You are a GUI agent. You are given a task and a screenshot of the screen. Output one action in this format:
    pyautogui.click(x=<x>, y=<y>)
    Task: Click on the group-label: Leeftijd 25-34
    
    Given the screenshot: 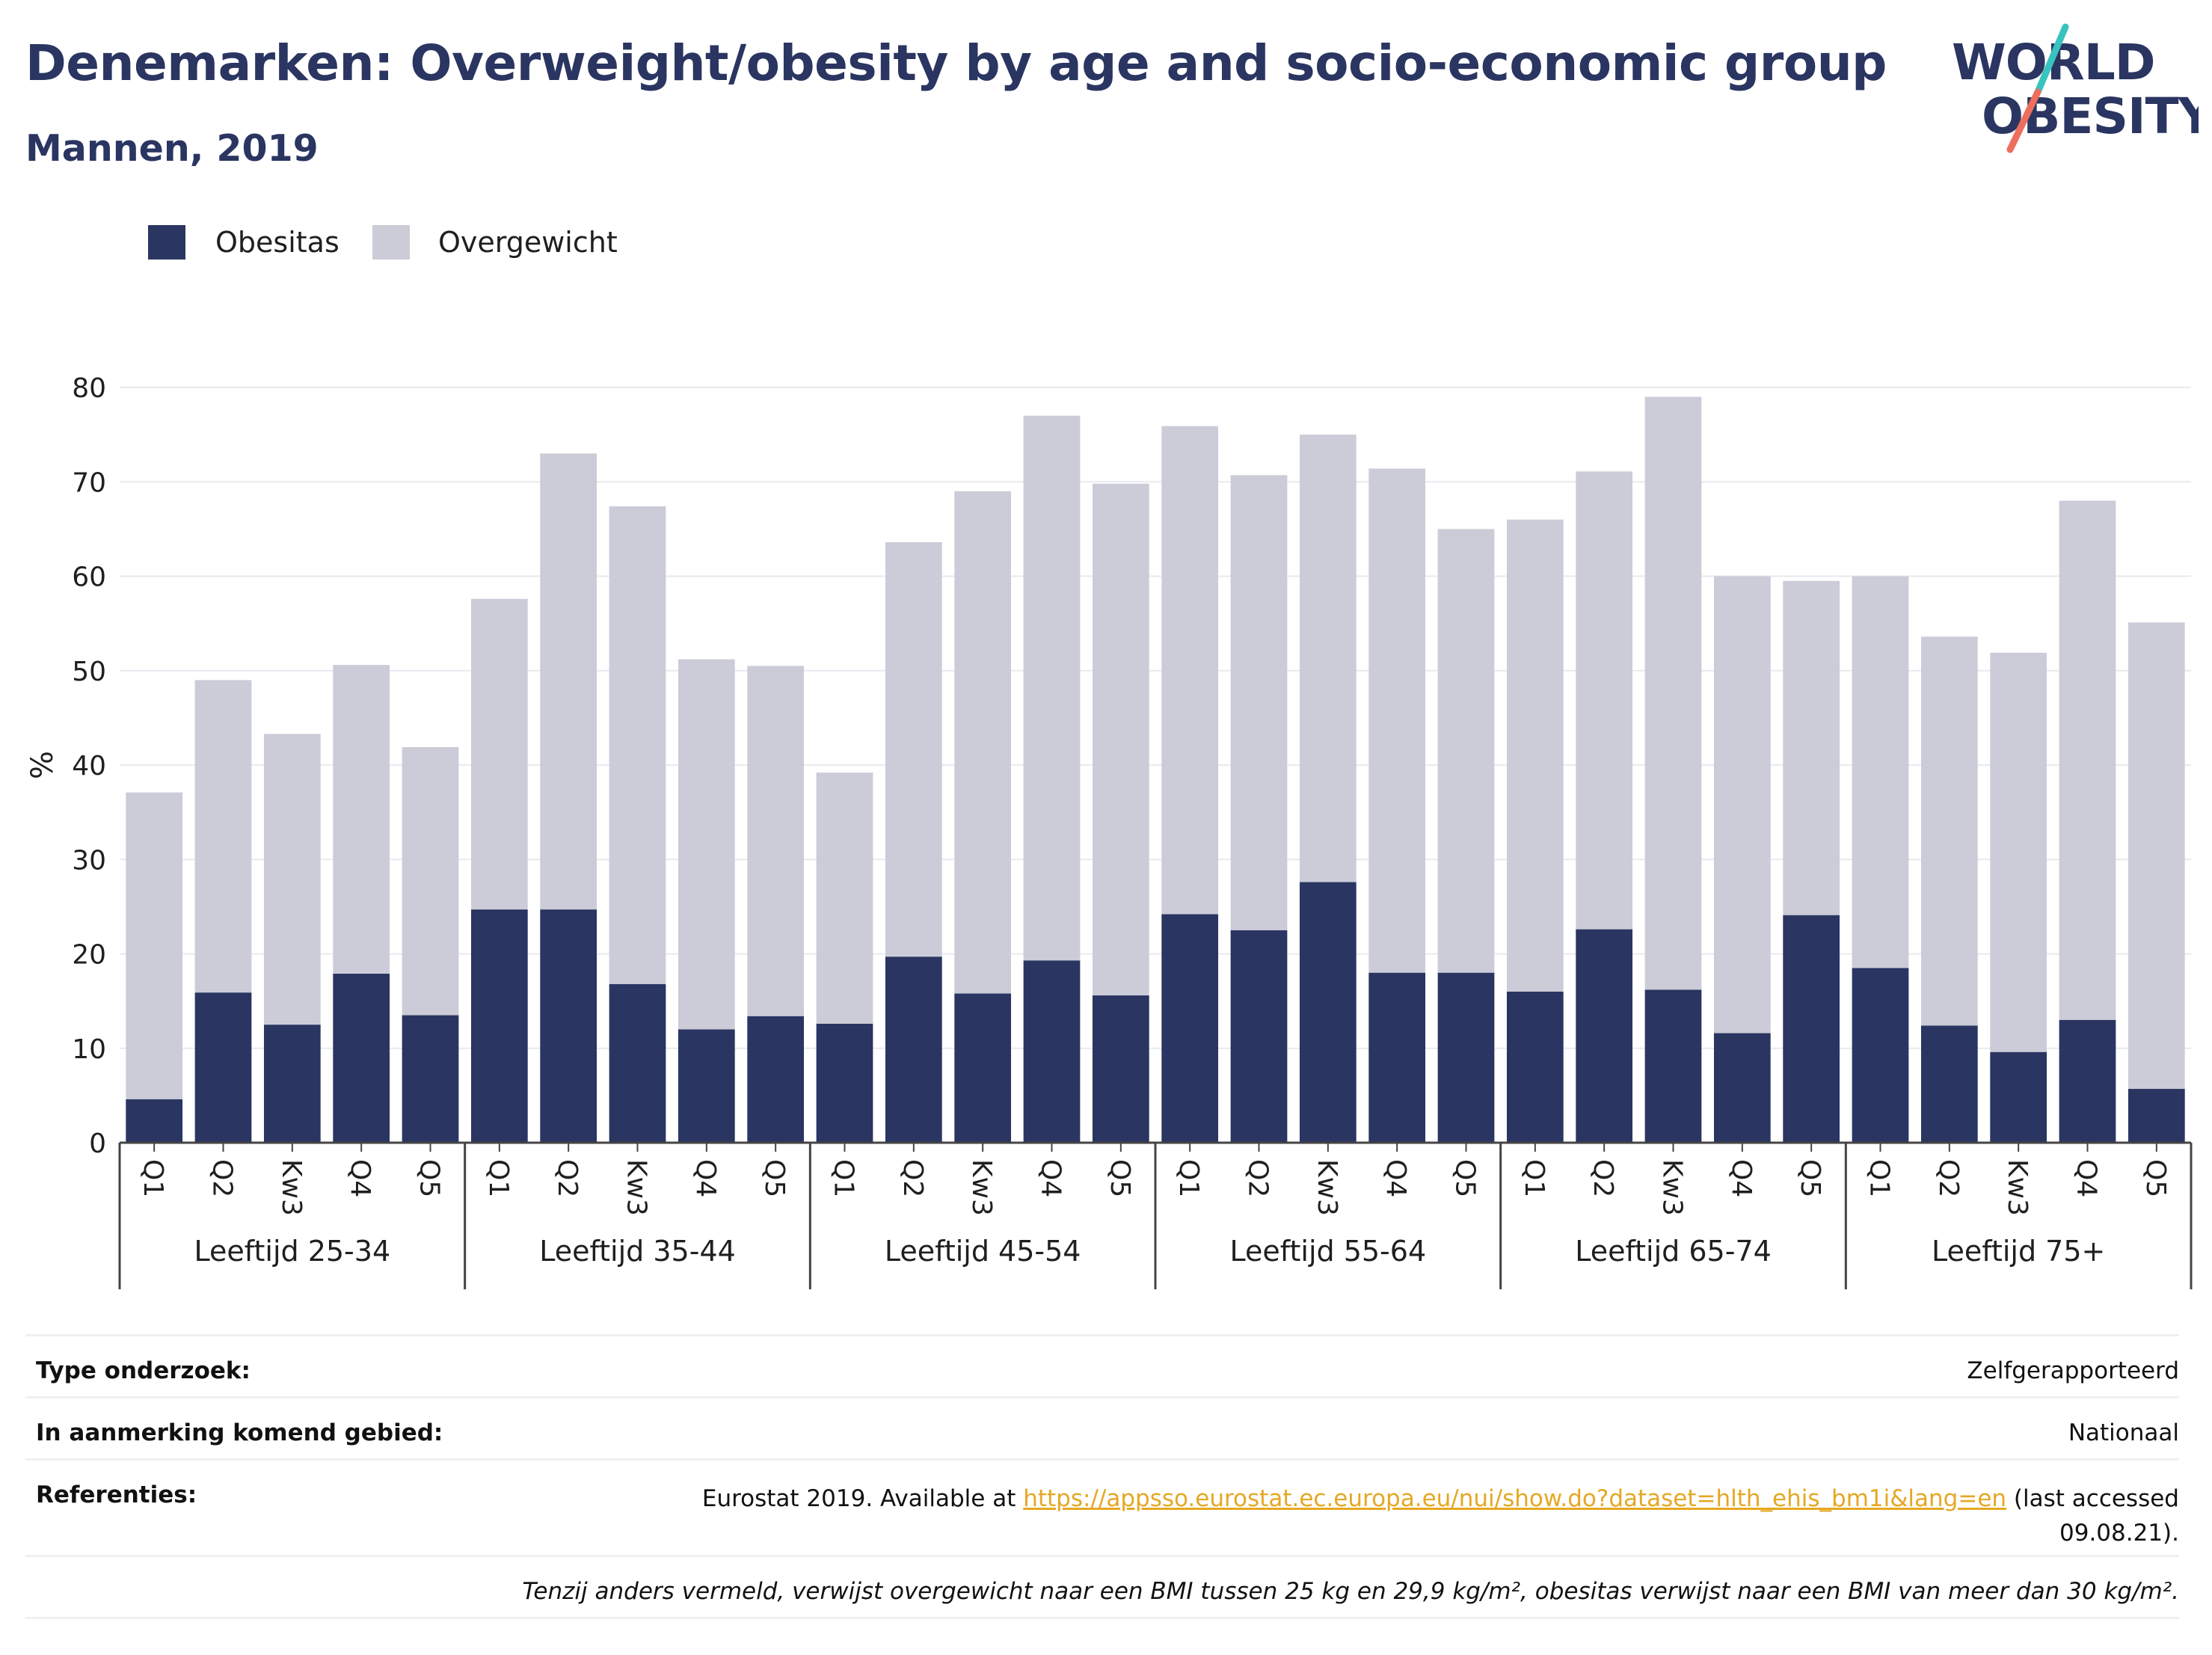 What is the action you would take?
    pyautogui.click(x=292, y=1251)
    